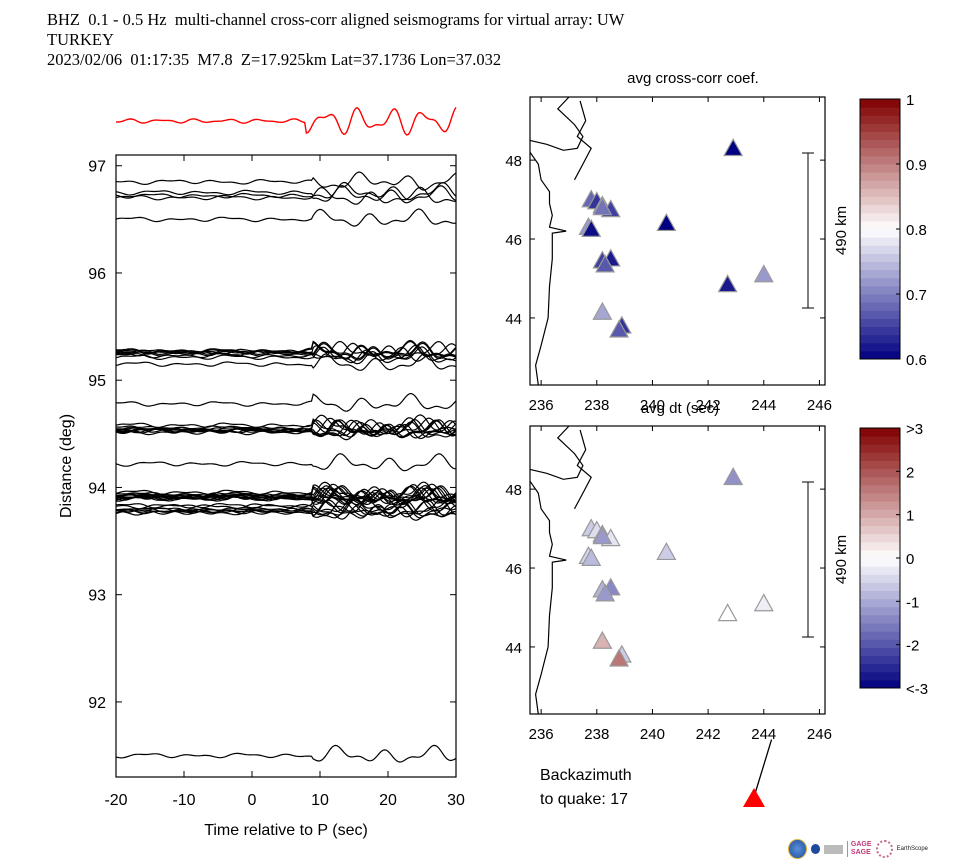 Image resolution: width=971 pixels, height=866 pixels. I want to click on x-tick-label: -10, so click(183, 800).